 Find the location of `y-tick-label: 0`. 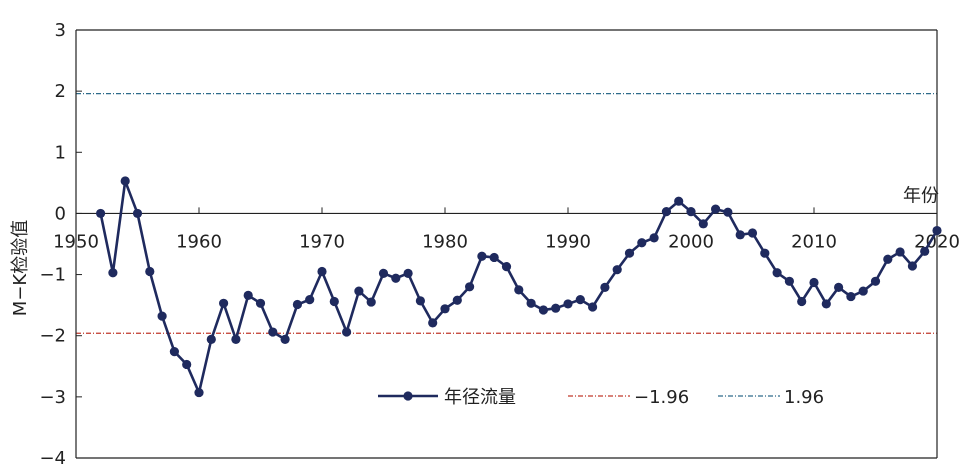

y-tick-label: 0 is located at coordinates (60, 213).